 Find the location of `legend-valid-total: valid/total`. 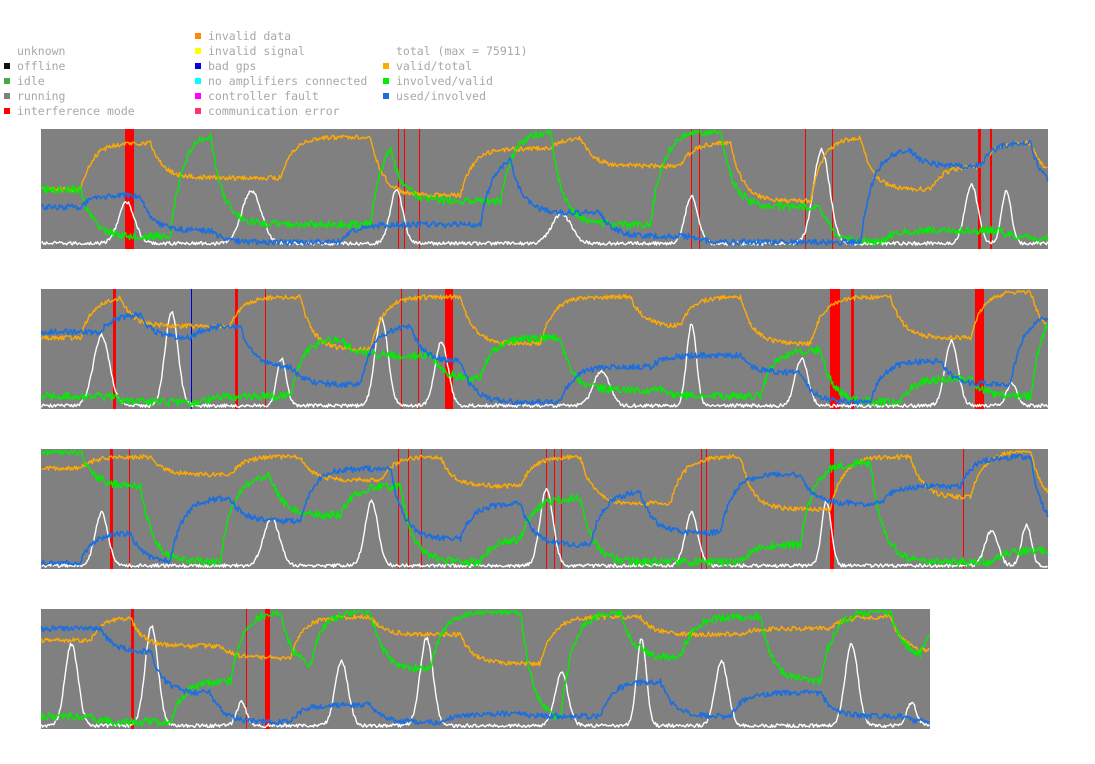

legend-valid-total: valid/total is located at coordinates (428, 66).